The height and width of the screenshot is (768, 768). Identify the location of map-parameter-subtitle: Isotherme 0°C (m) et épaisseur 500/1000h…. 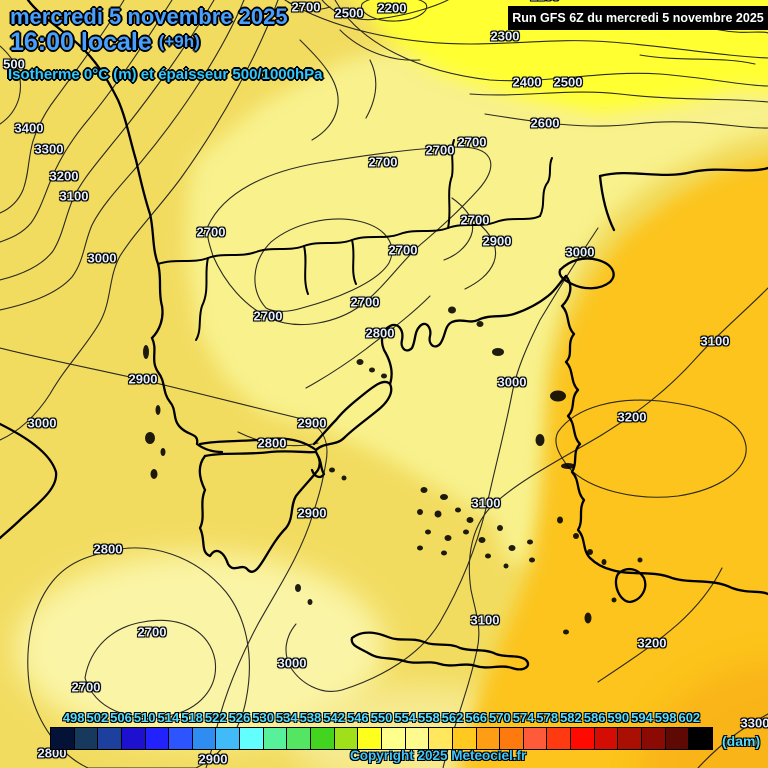
(165, 74).